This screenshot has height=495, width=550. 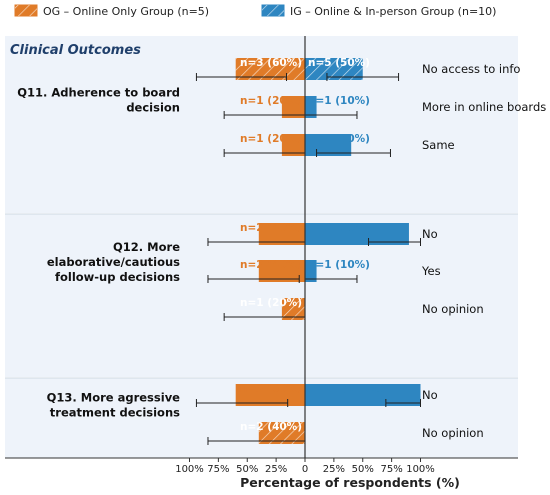 I want to click on legend-item-ig: IG – Online & In-person Group (n=10), so click(x=378, y=11).